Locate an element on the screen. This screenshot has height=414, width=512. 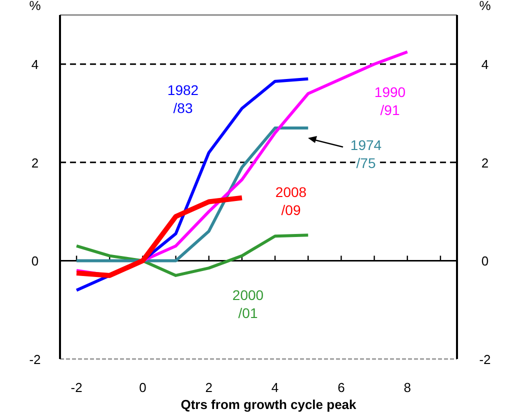
line-series is located at coordinates (192, 255).